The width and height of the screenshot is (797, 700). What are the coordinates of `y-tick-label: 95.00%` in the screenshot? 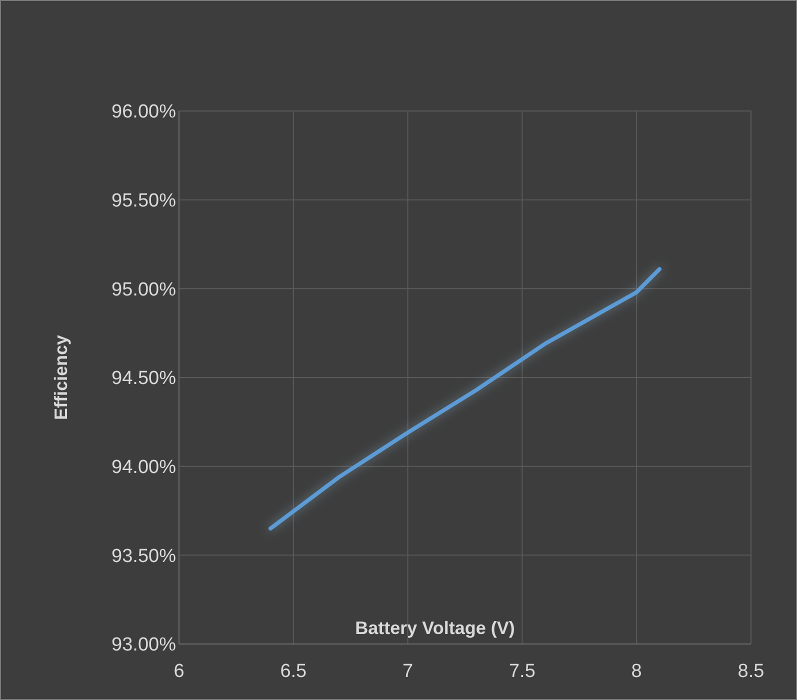 It's located at (144, 289).